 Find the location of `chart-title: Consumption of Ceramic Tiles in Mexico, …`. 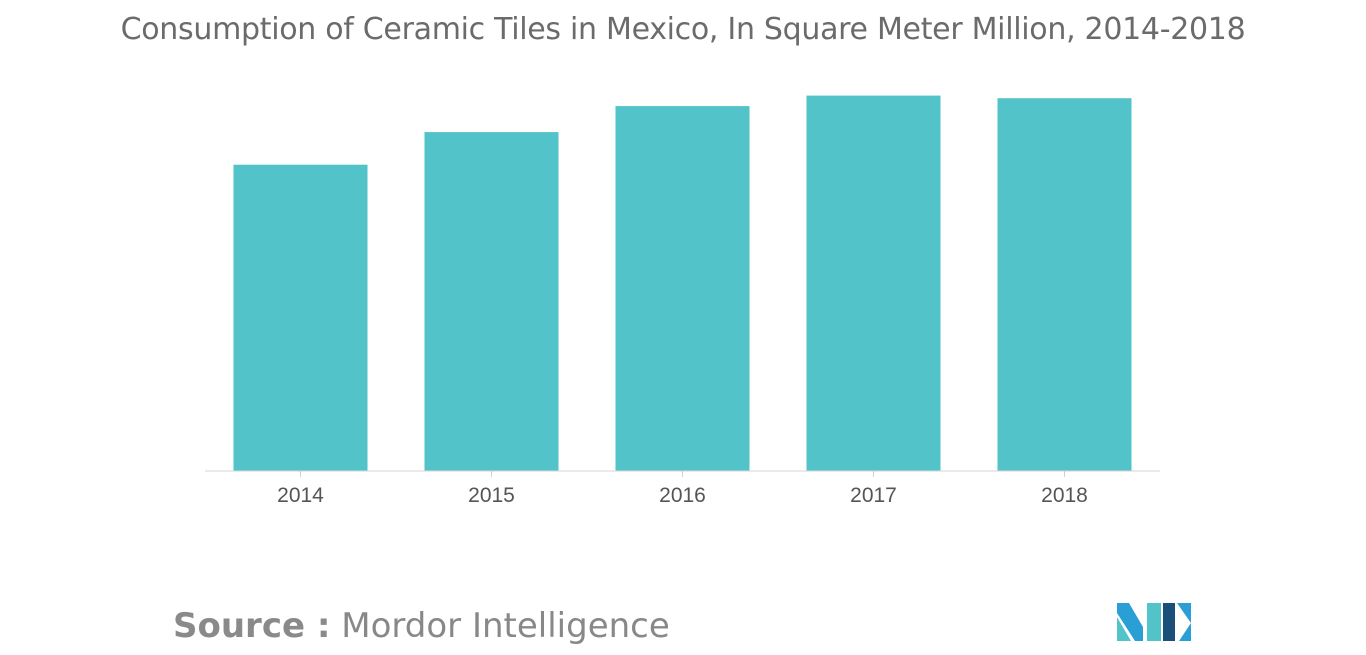

chart-title: Consumption of Ceramic Tiles in Mexico, … is located at coordinates (683, 29).